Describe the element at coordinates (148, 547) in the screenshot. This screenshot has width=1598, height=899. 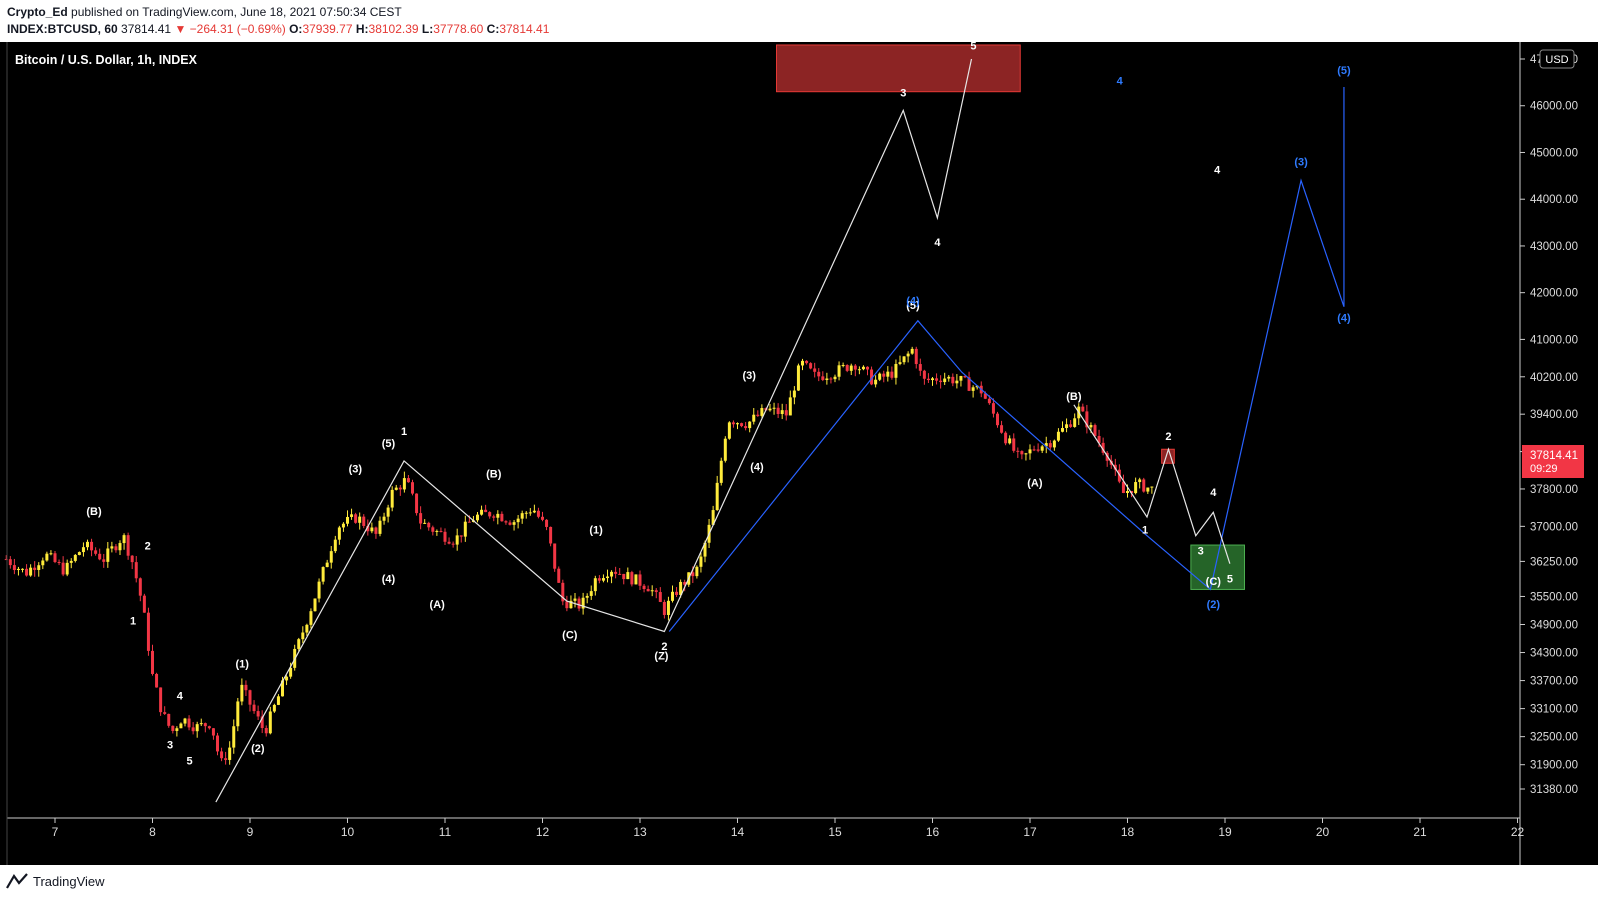
I see `wave-label: 2` at that location.